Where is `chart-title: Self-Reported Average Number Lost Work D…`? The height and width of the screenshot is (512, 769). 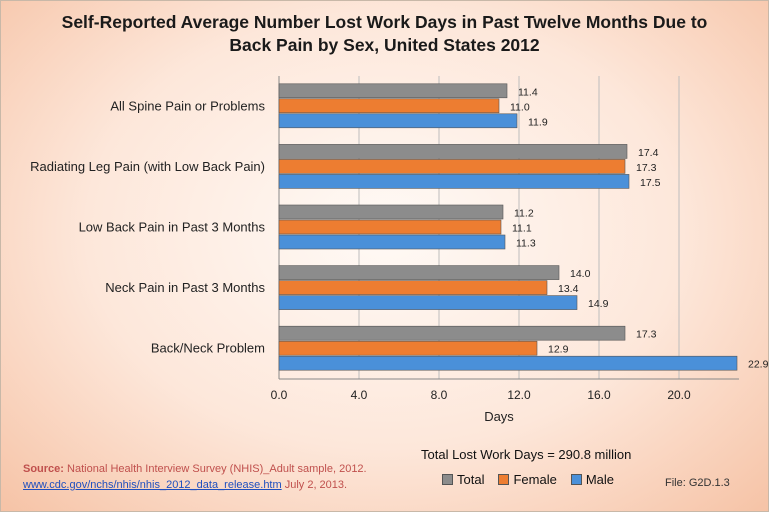 chart-title: Self-Reported Average Number Lost Work D… is located at coordinates (384, 34).